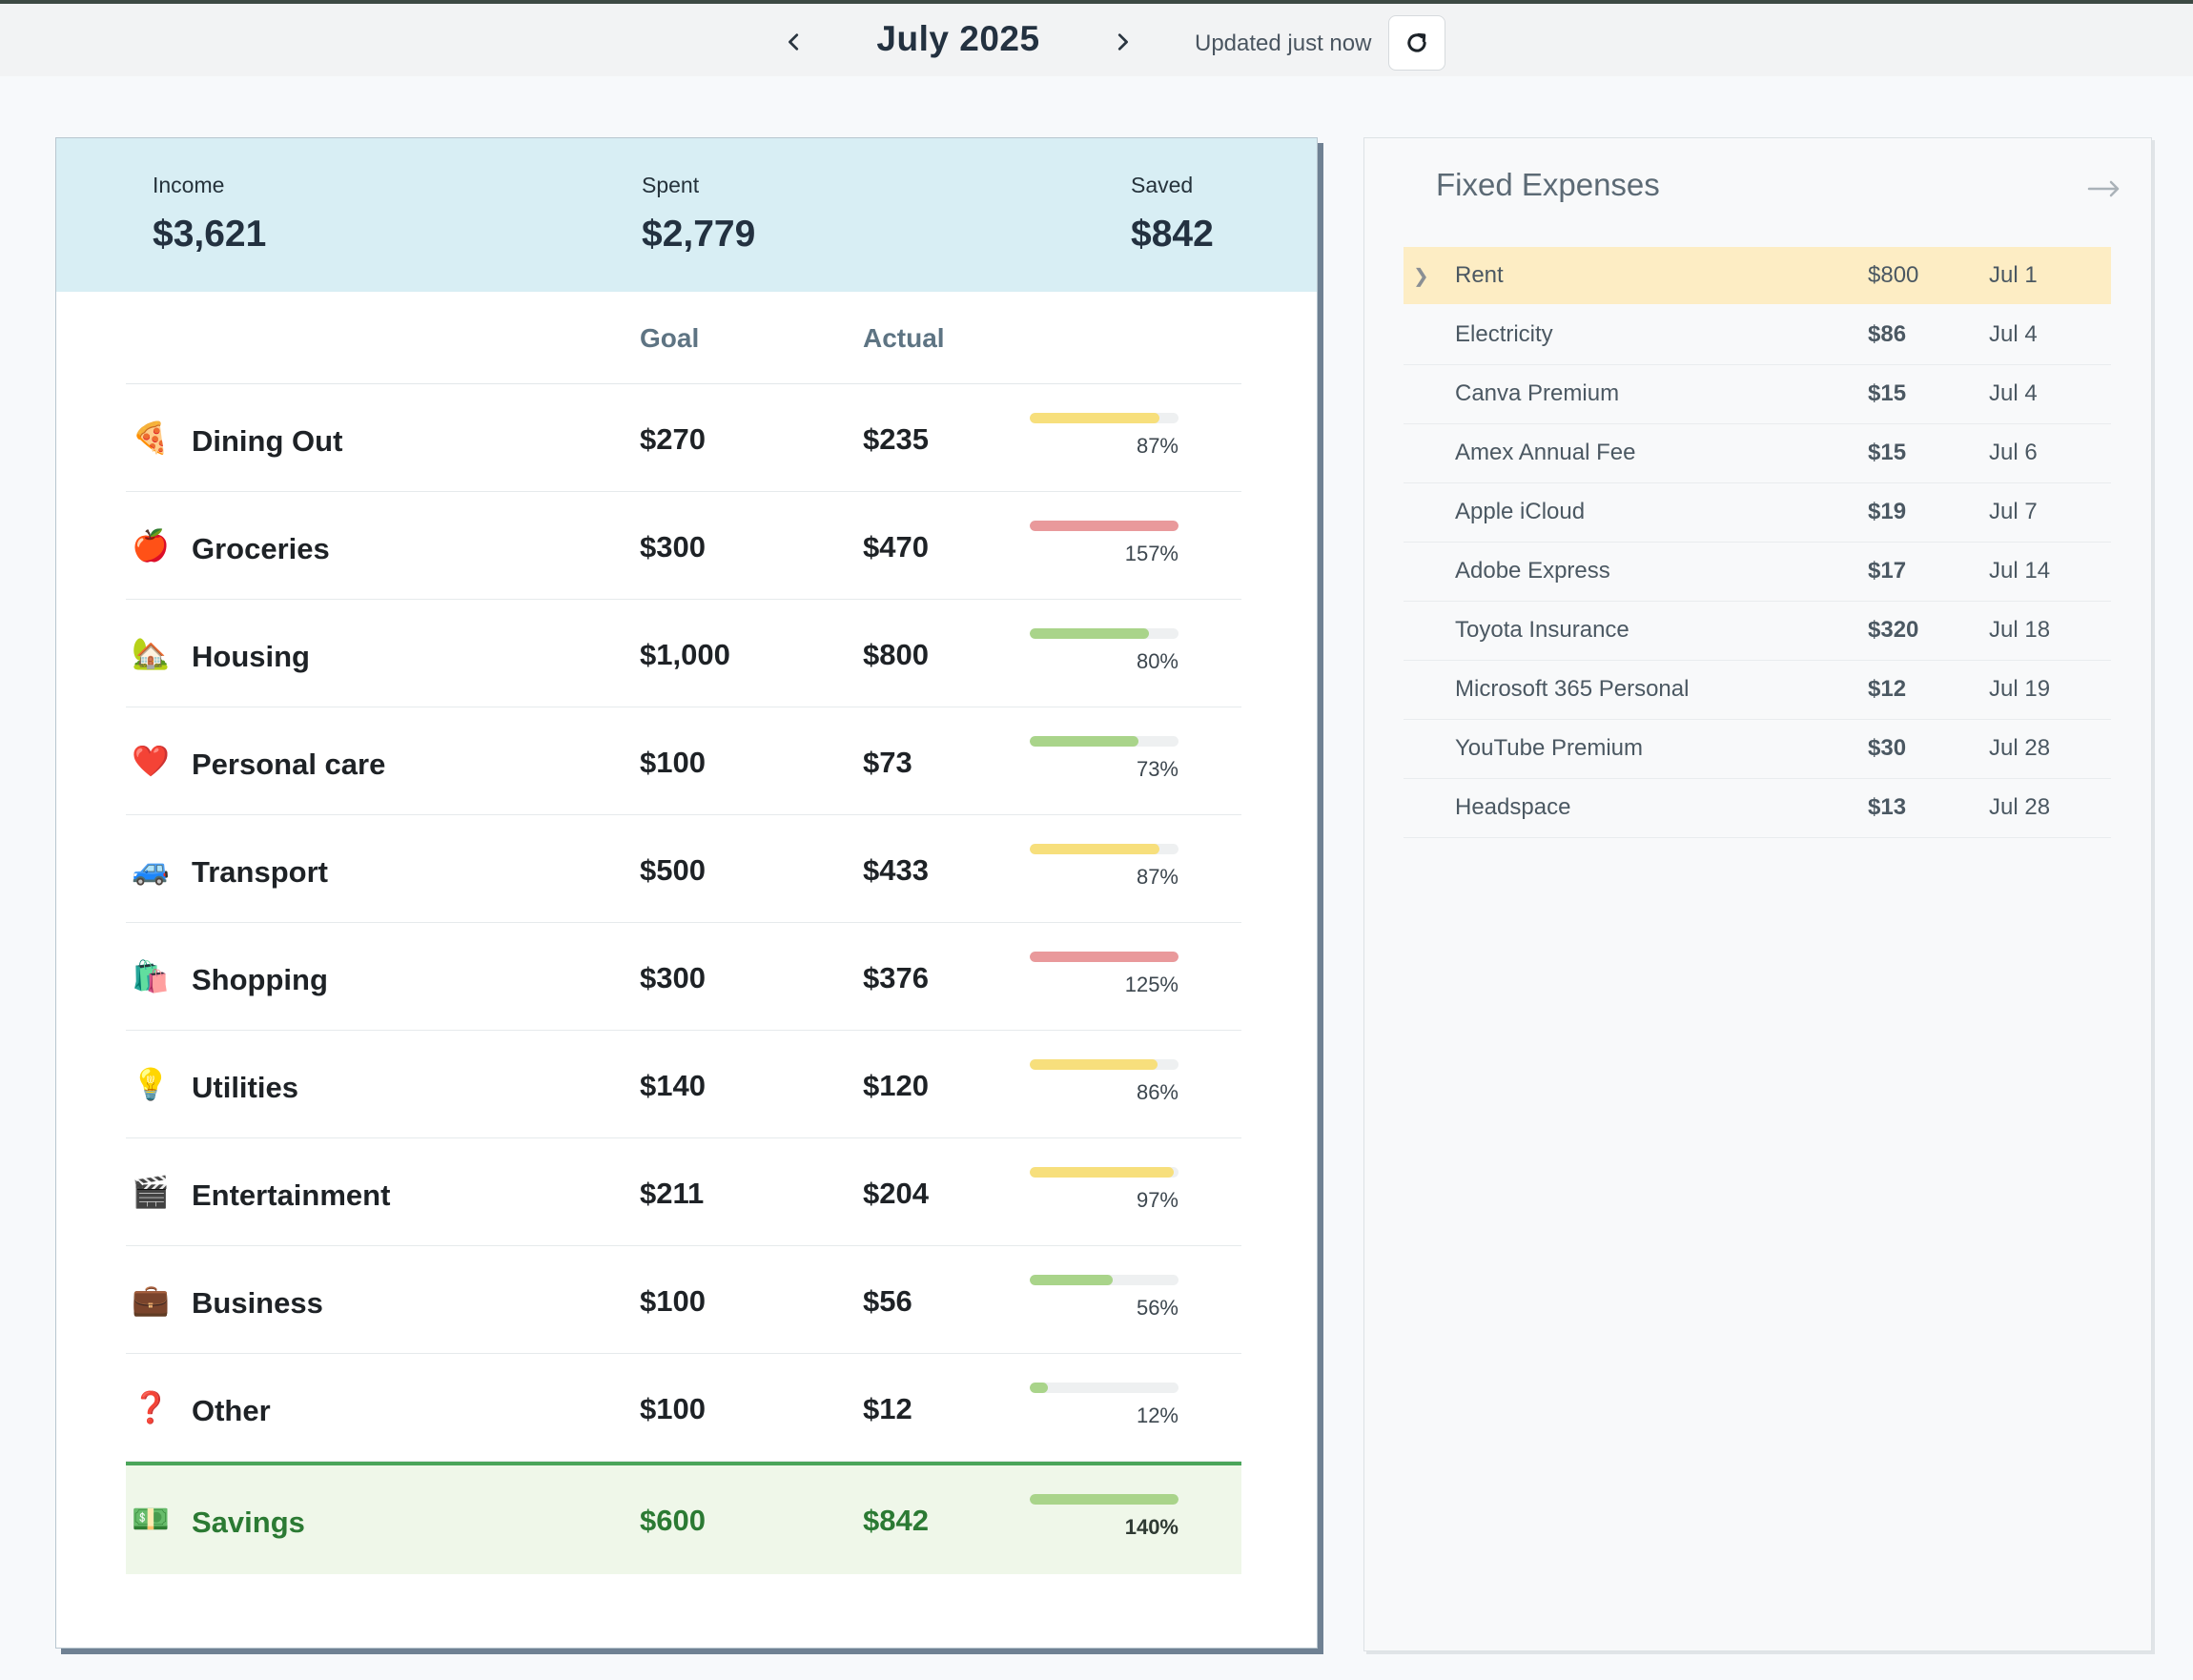 The width and height of the screenshot is (2193, 1680). Describe the element at coordinates (1572, 689) in the screenshot. I see `expense-name: Microsoft 365 Personal` at that location.